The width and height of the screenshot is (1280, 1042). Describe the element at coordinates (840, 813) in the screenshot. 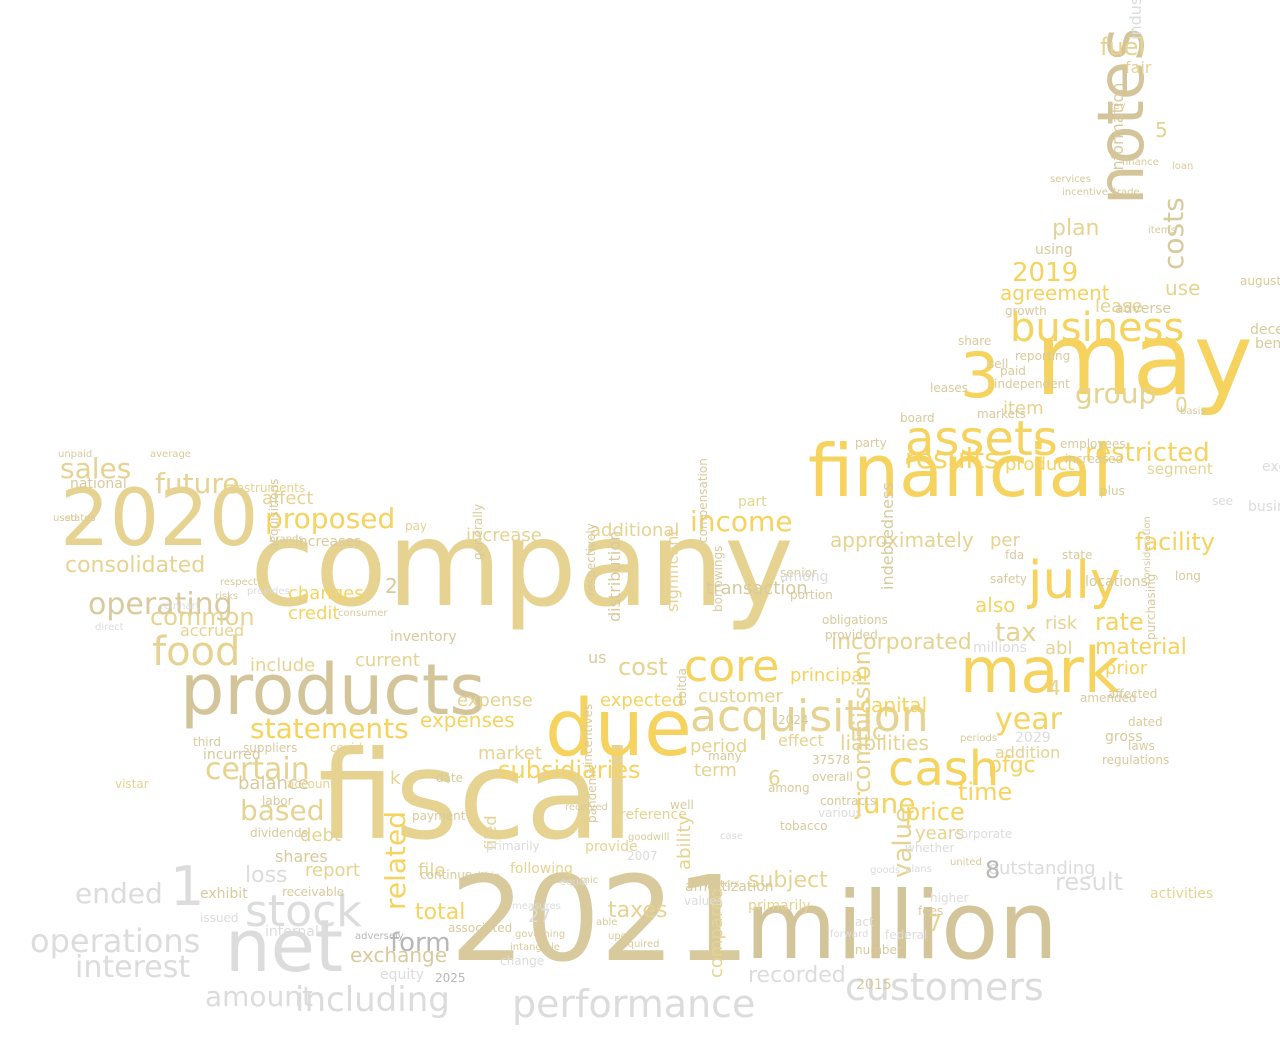

I see `cloud-word-161: various` at that location.